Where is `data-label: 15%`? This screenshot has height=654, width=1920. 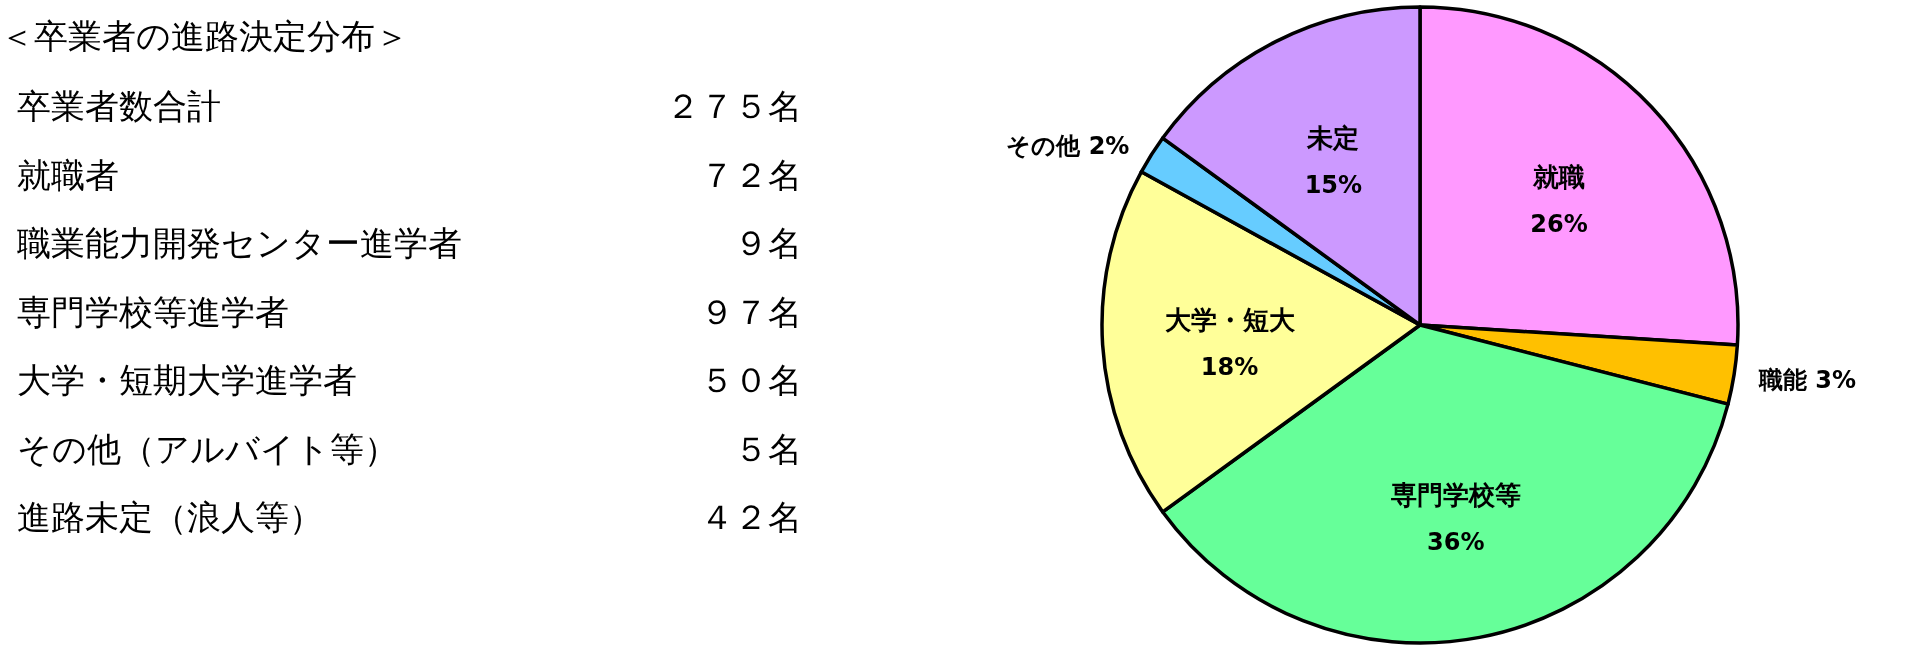
data-label: 15% is located at coordinates (1333, 185).